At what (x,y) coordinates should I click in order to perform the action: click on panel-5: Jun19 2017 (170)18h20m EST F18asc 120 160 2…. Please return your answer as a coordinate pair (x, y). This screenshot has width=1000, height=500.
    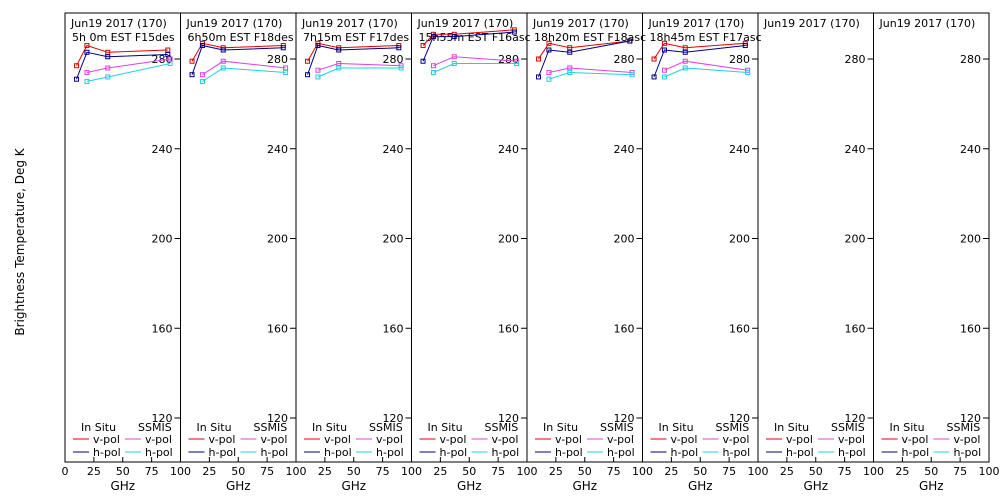
    Looking at the image, I should click on (589, 252).